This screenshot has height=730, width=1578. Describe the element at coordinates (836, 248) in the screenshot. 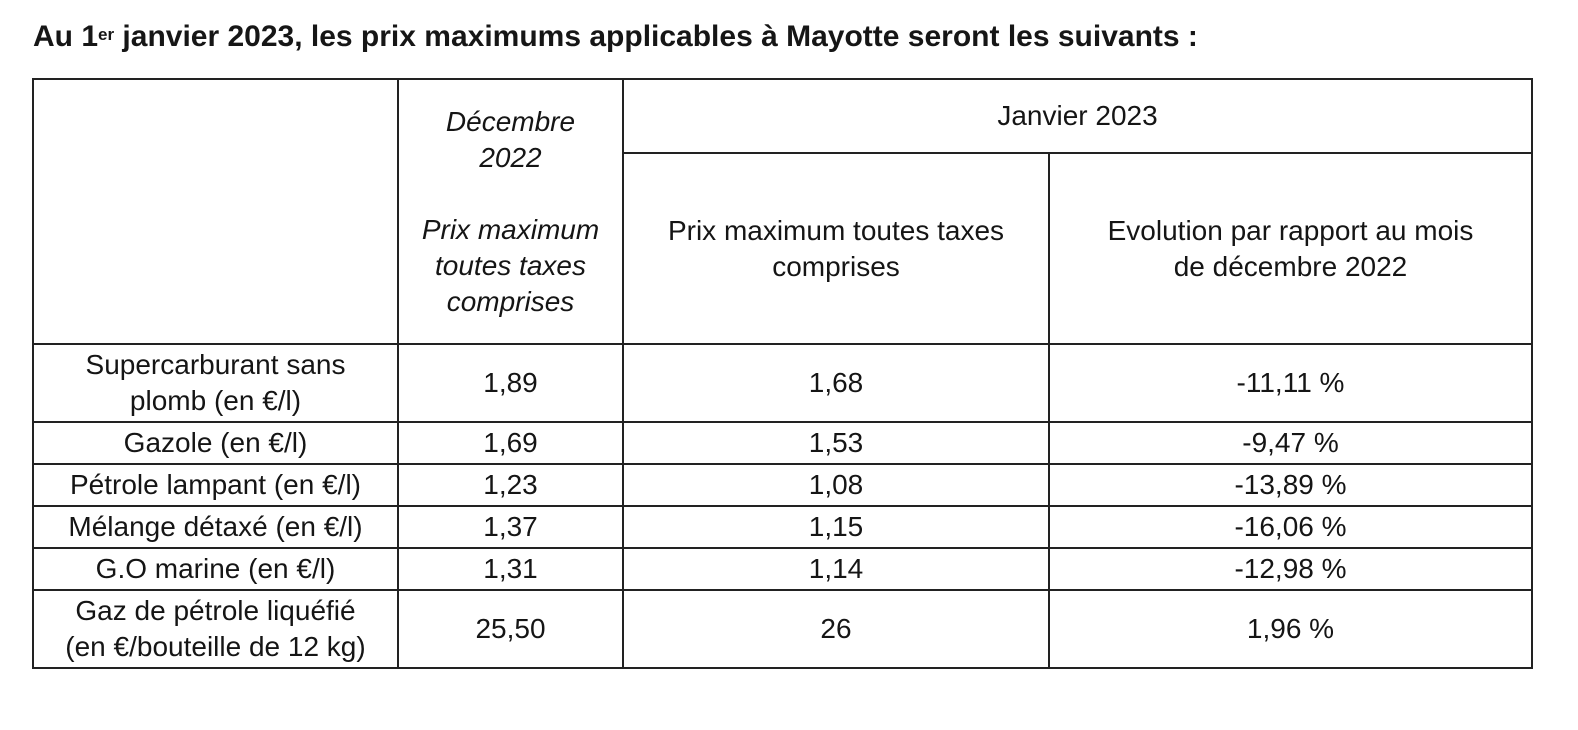

I see `header-january-price: Prix maximum toutes taxes comprises` at that location.